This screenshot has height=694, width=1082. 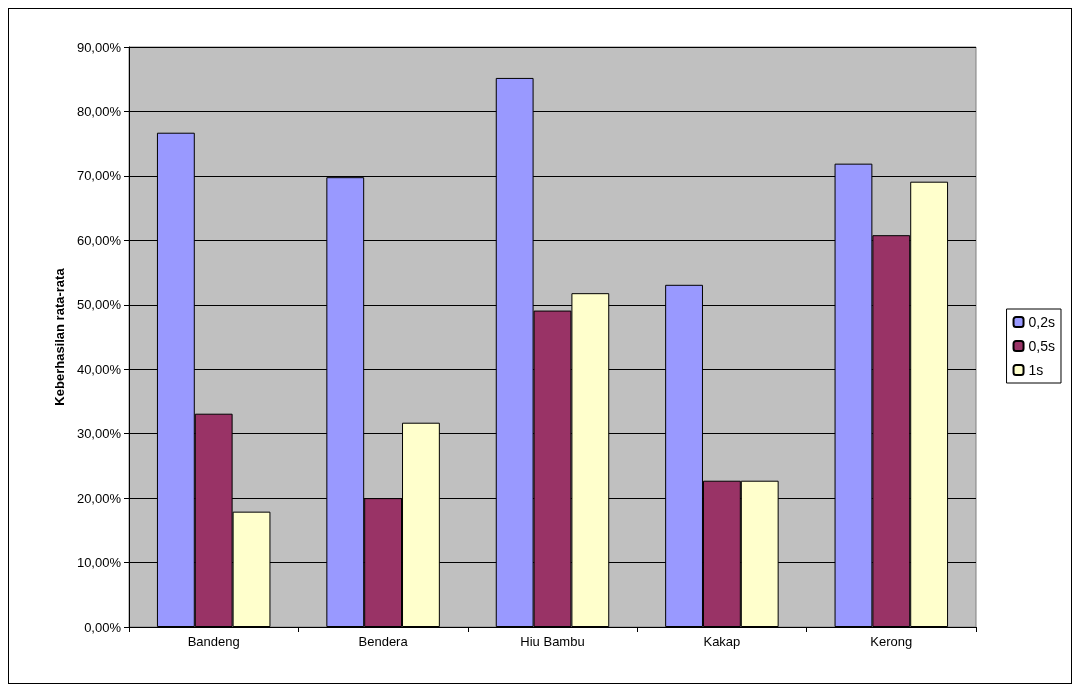 What do you see at coordinates (99, 563) in the screenshot?
I see `y-tick-label: 10,00%` at bounding box center [99, 563].